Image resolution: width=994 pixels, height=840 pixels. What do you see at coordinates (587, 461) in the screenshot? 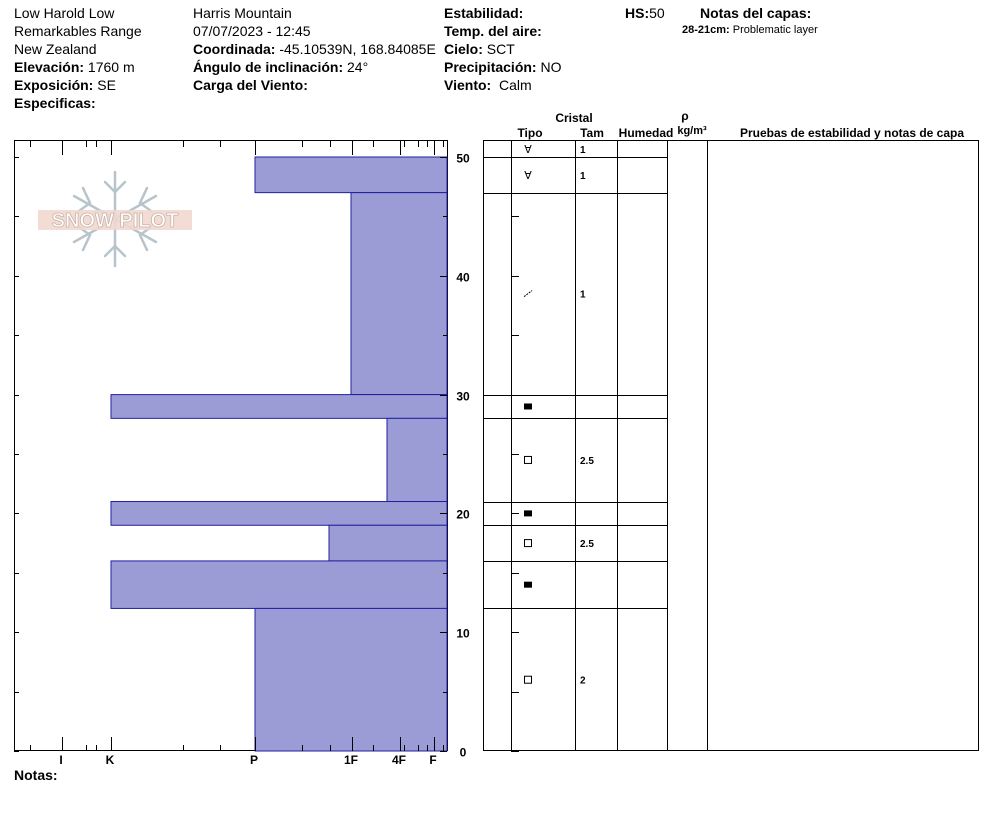
I see `grain-size-3: 2.5` at bounding box center [587, 461].